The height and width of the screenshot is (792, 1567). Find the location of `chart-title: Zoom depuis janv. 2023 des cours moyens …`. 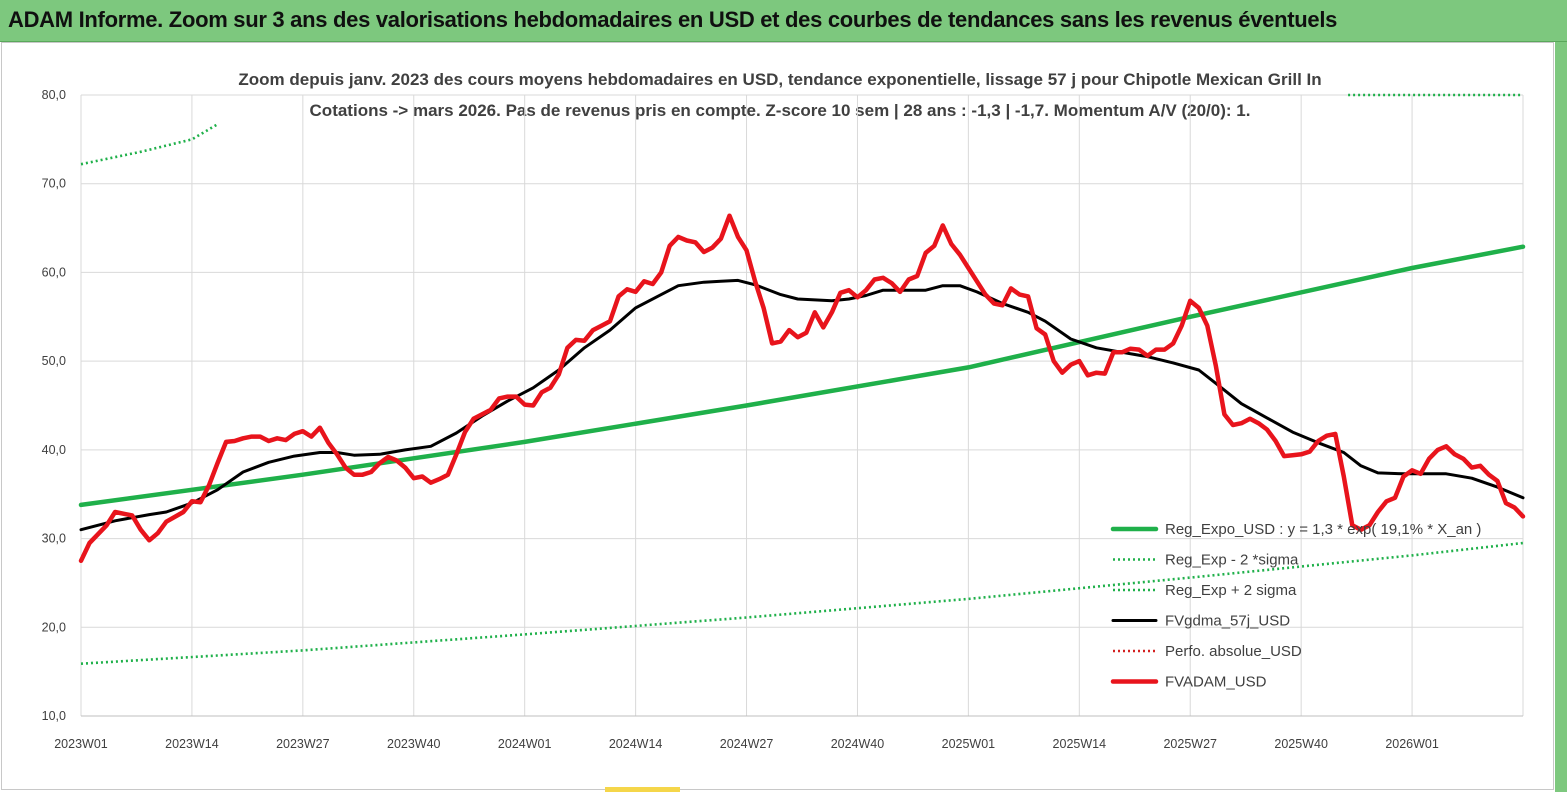

chart-title: Zoom depuis janv. 2023 des cours moyens … is located at coordinates (779, 79).